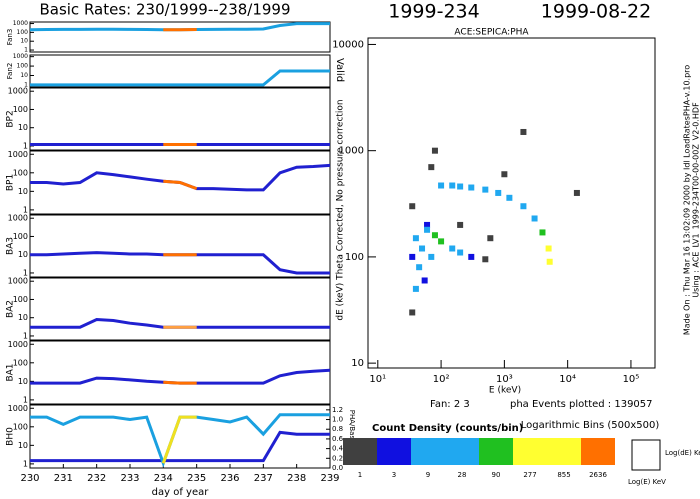 Image resolution: width=700 pixels, height=499 pixels. What do you see at coordinates (462, 475) in the screenshot?
I see `colorbar-label: 28` at bounding box center [462, 475].